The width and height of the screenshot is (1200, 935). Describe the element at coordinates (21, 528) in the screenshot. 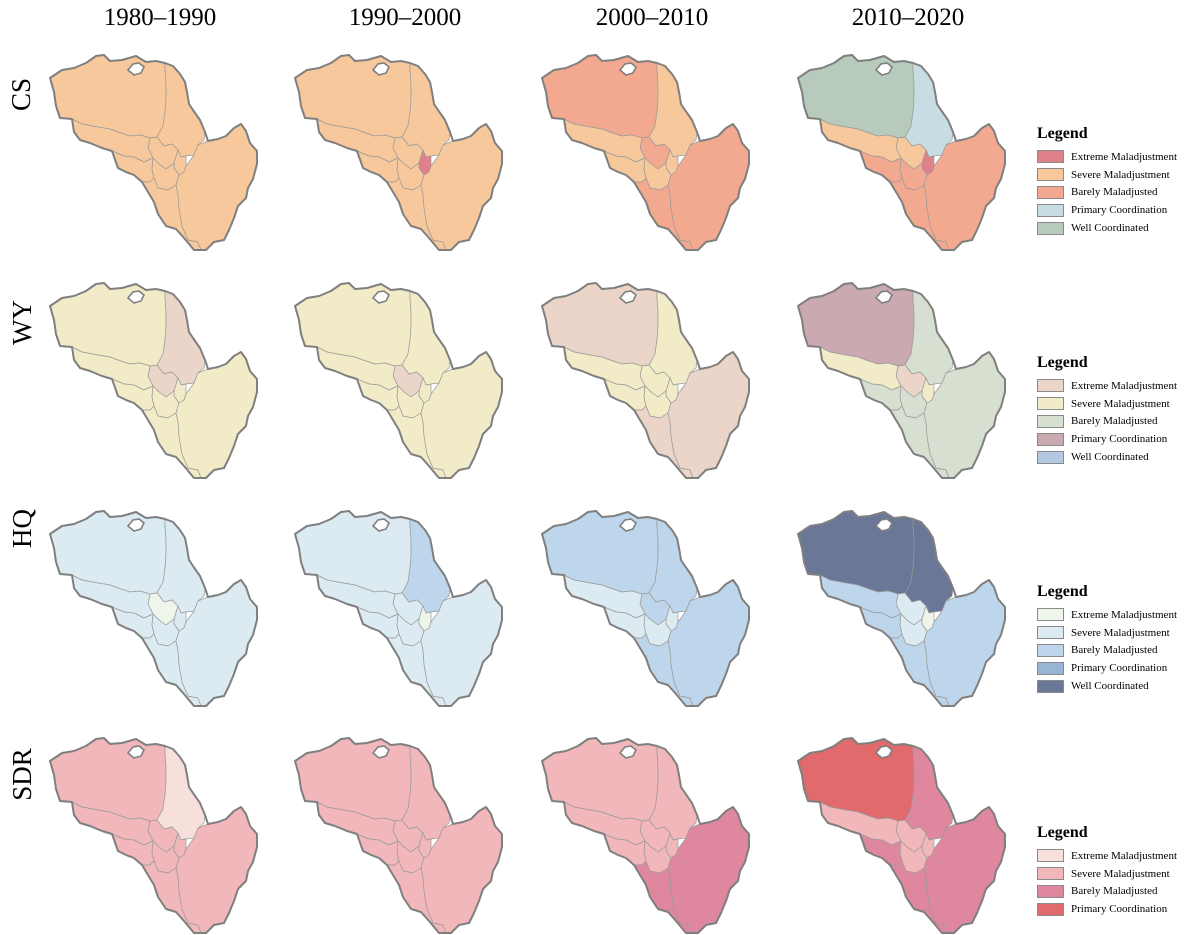

I see `row-title: HQ` at that location.